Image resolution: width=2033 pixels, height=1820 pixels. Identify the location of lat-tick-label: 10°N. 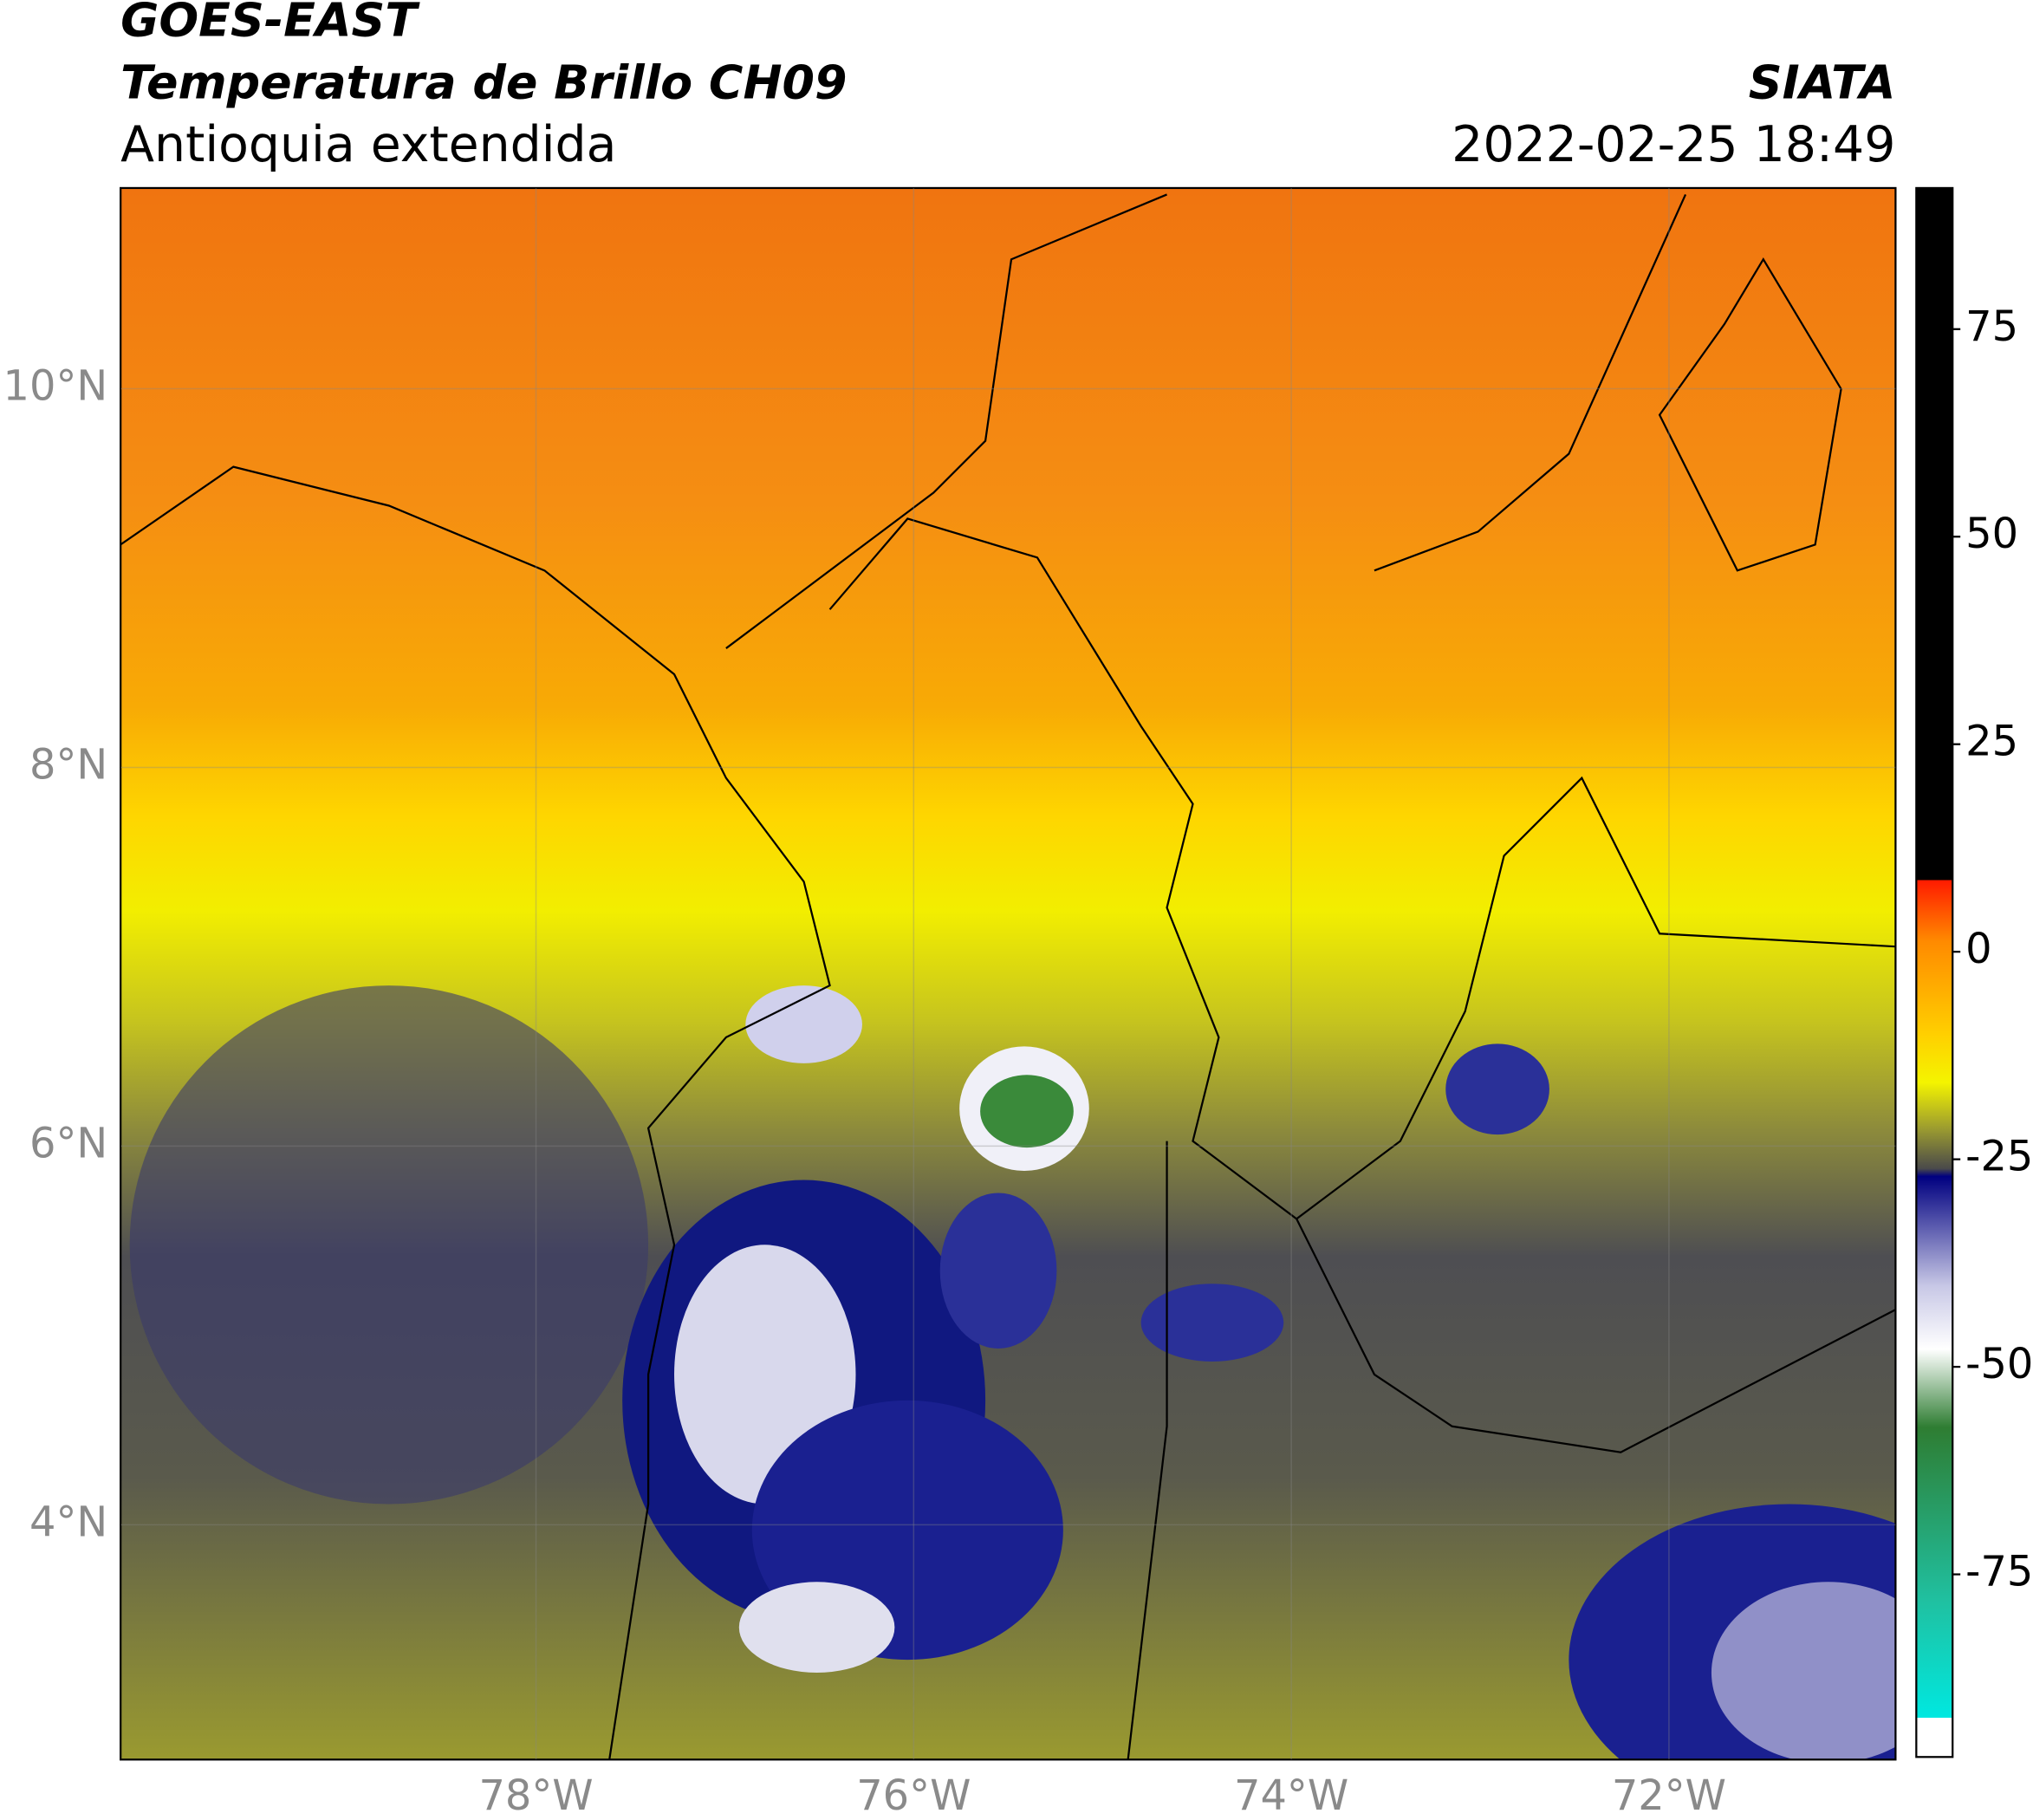
(55, 387).